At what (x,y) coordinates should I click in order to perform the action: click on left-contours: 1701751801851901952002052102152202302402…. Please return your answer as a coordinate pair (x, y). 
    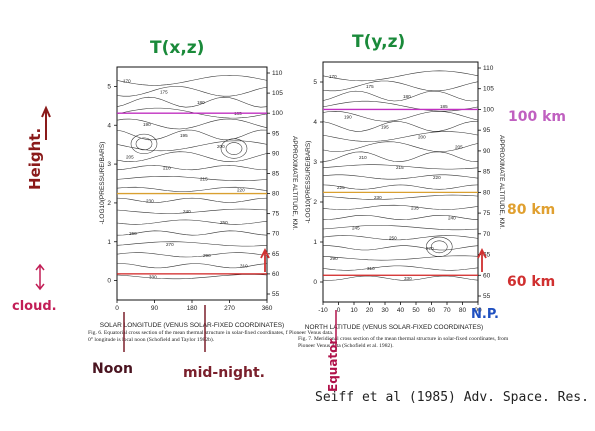
    Looking at the image, I should click on (192, 177).